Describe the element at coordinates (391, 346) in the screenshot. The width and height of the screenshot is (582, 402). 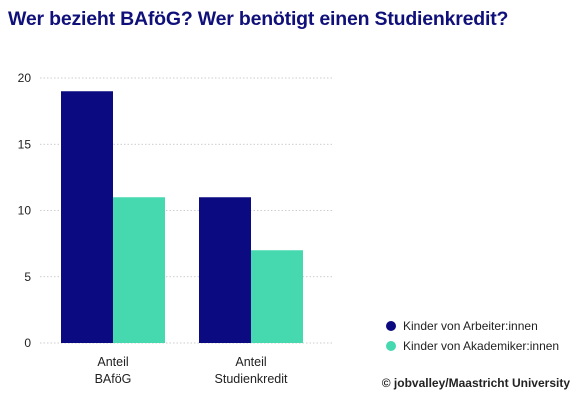
I see `legend-swatch-akademiker` at that location.